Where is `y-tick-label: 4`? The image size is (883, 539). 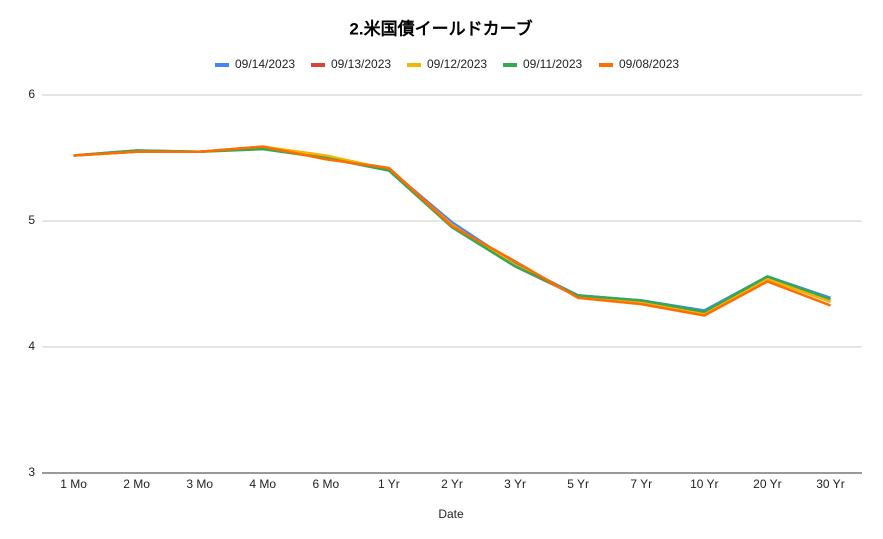
y-tick-label: 4 is located at coordinates (31, 346).